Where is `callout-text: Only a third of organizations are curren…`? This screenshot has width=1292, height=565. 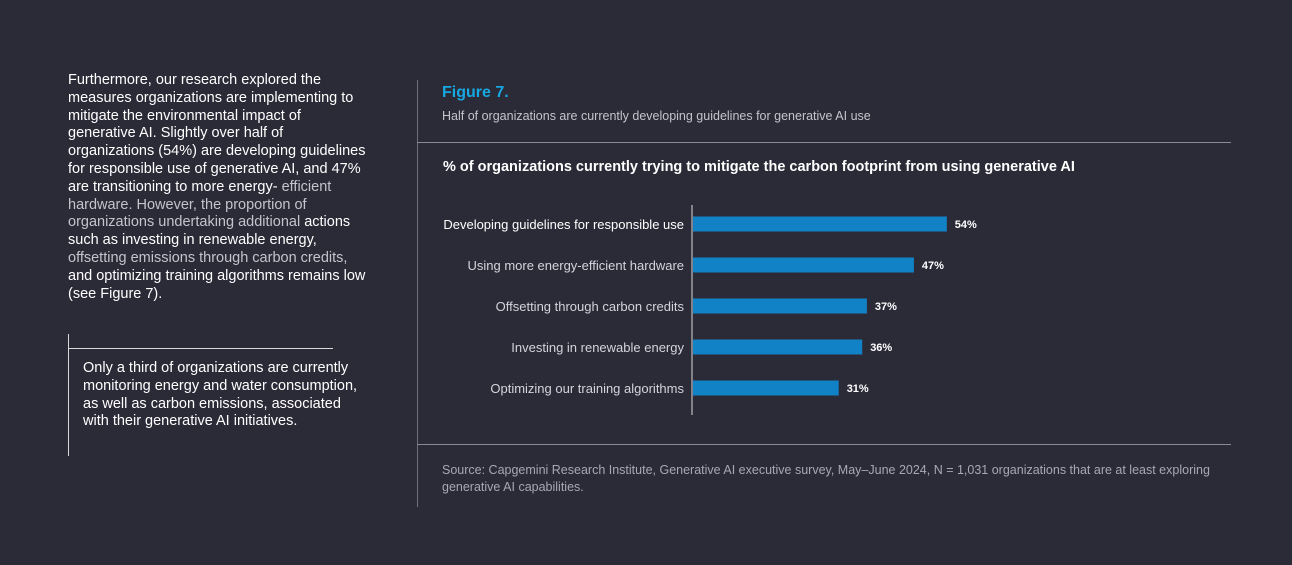 callout-text: Only a third of organizations are curren… is located at coordinates (220, 395).